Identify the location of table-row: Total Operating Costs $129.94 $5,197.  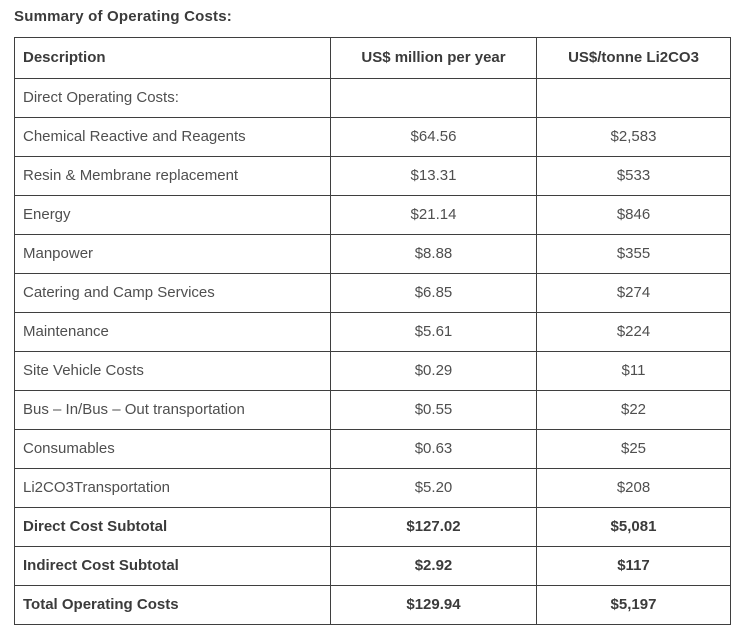
(372, 605).